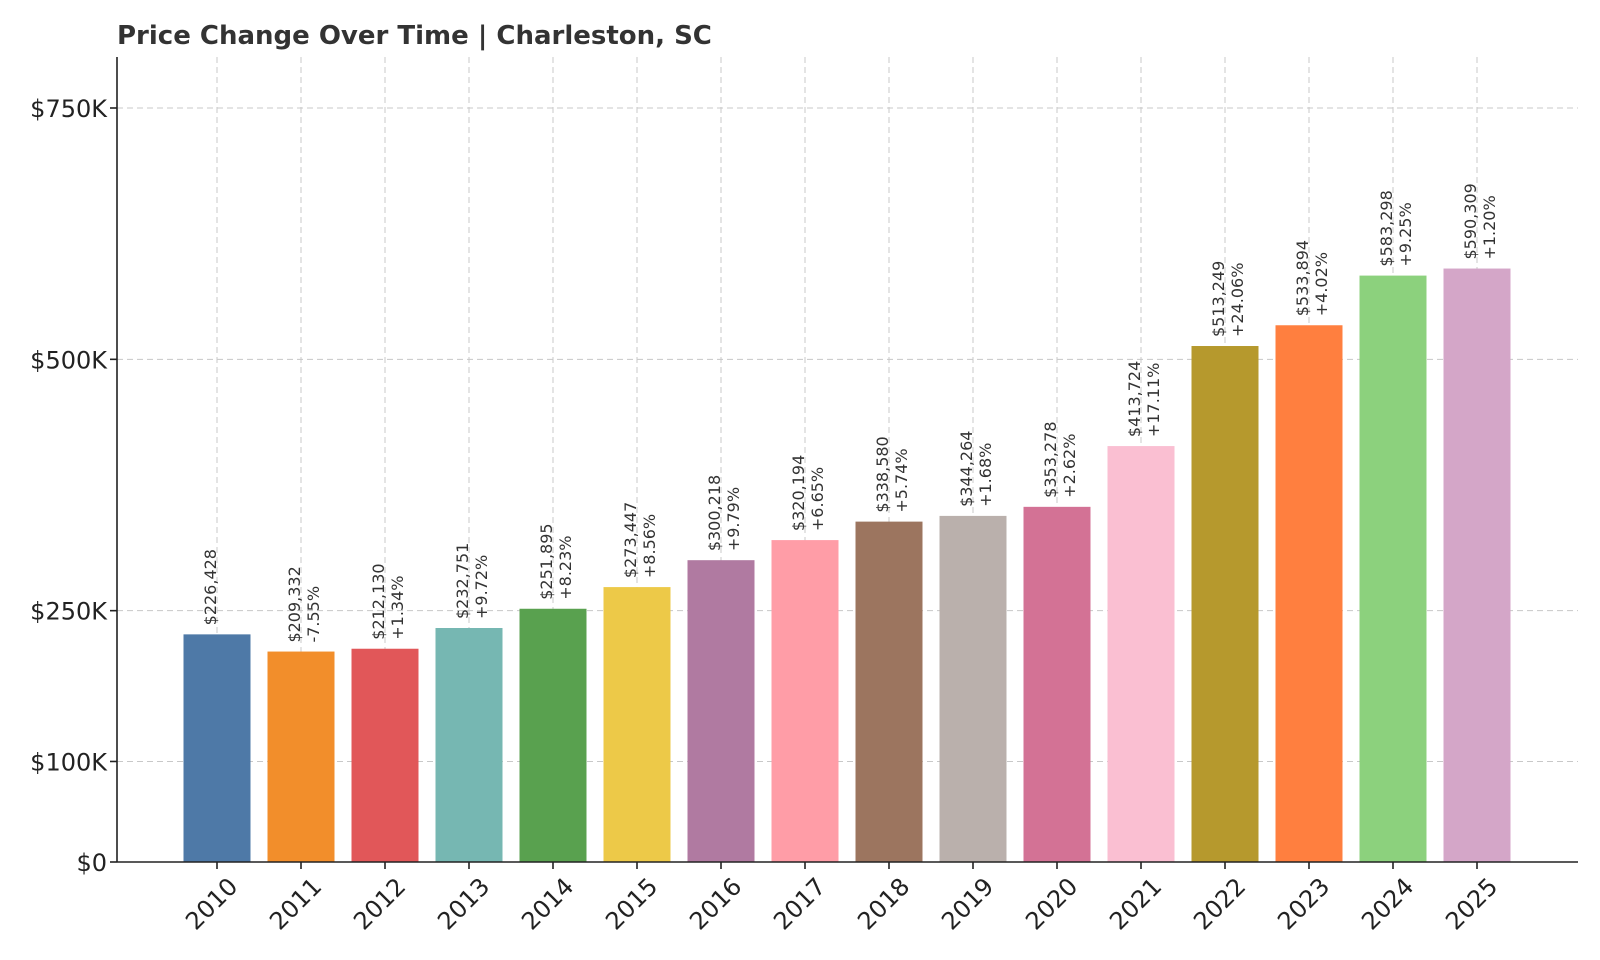 The image size is (1600, 960). Describe the element at coordinates (1405, 234) in the screenshot. I see `bar-change-label: +9.25%` at that location.